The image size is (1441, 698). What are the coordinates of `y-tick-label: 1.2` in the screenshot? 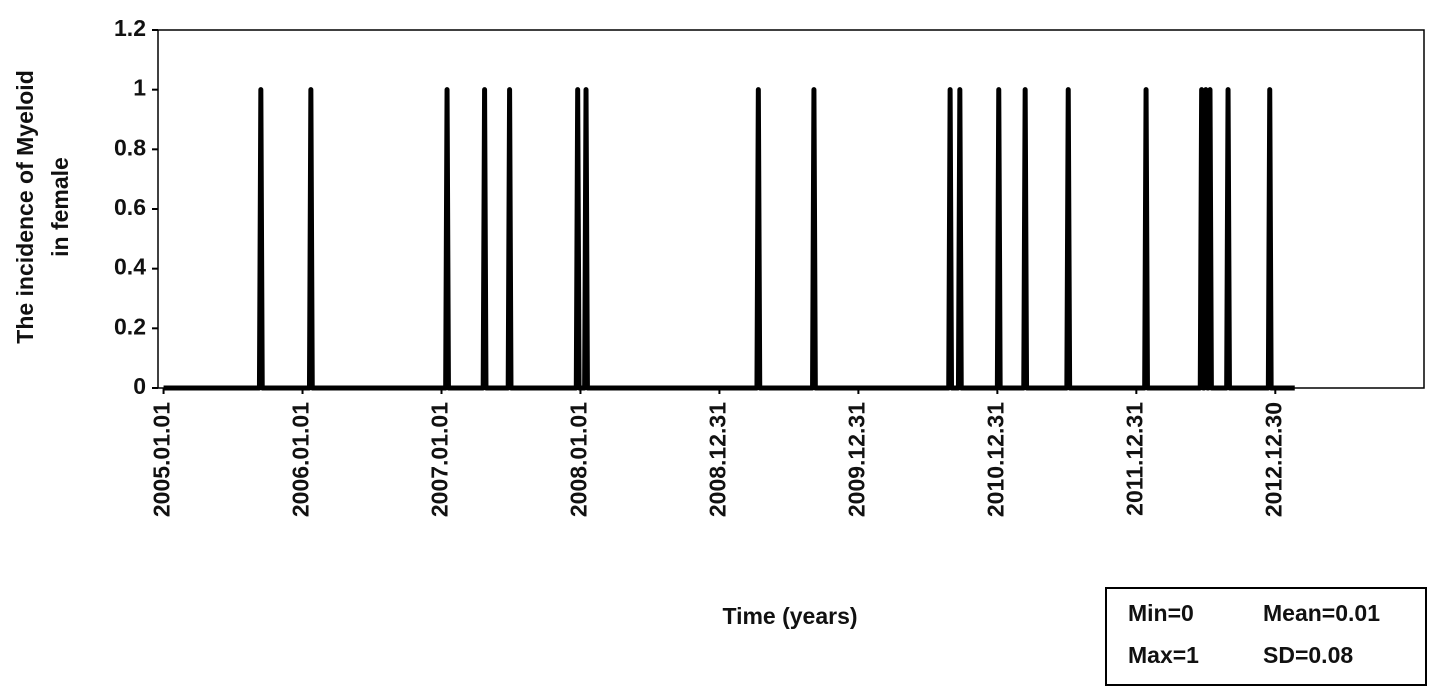 It's located at (130, 28).